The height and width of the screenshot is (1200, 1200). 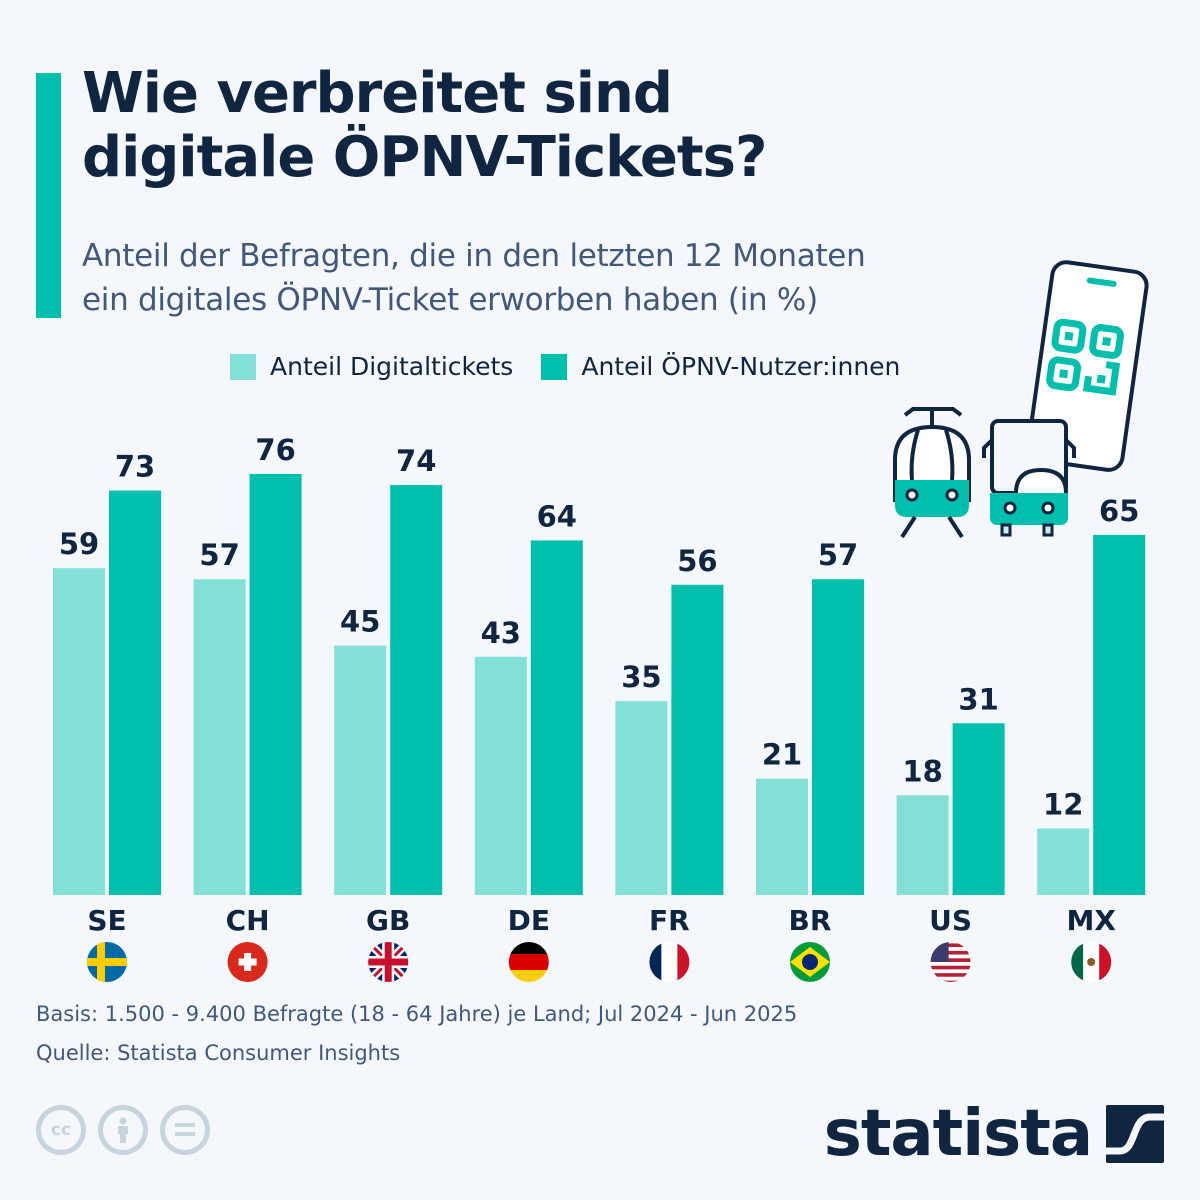 I want to click on bar-group-br: 21 57 BR, so click(x=810, y=760).